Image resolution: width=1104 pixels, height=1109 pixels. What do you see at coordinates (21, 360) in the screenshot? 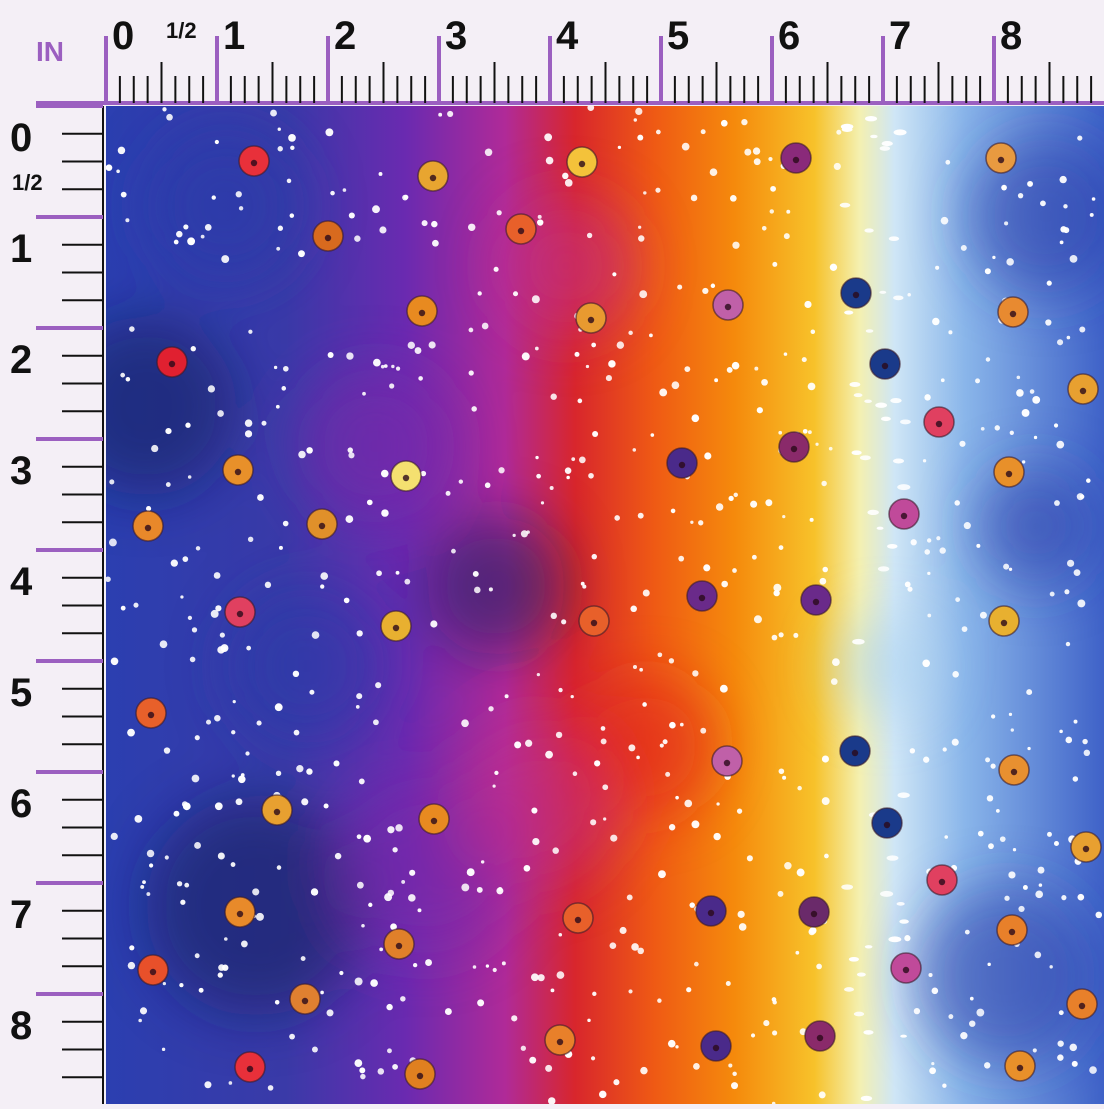
I see `left-ruler-number: 2` at bounding box center [21, 360].